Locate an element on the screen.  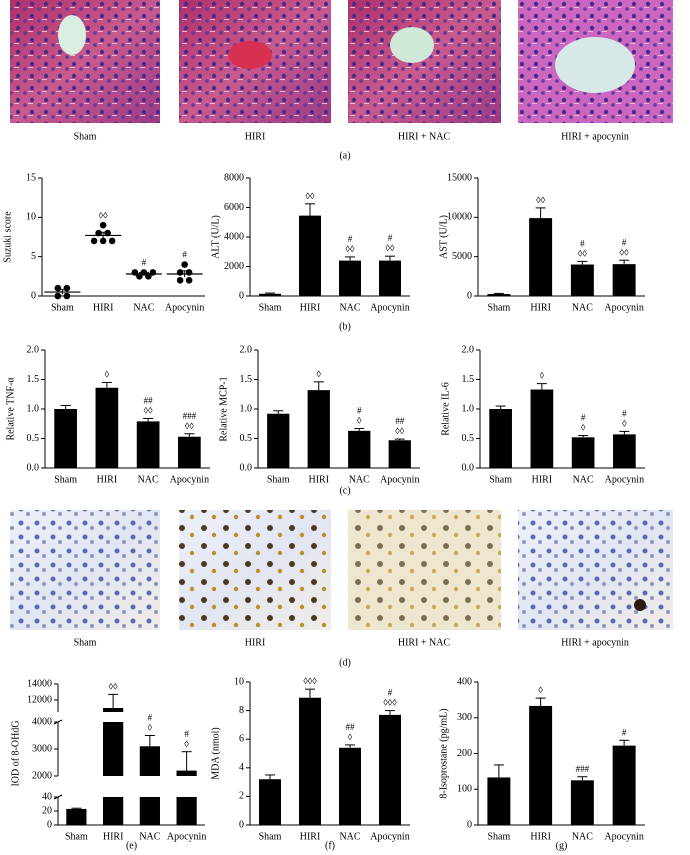
y-tick-label: 6000 is located at coordinates (234, 207).